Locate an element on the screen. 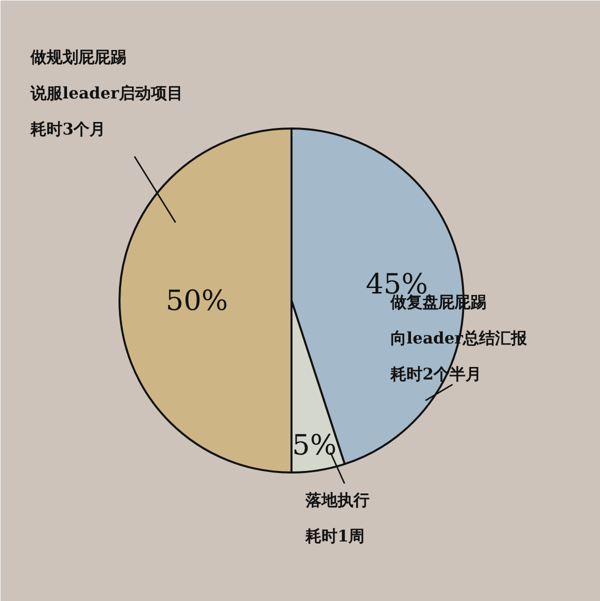  data-label: 50% is located at coordinates (197, 300).